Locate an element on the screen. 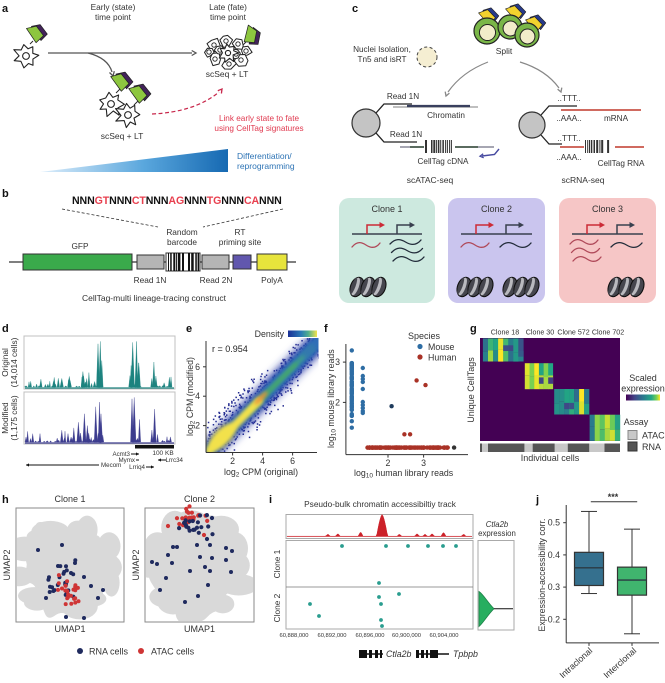 The width and height of the screenshot is (665, 683). svg-text: ..TTT.. is located at coordinates (568, 138).